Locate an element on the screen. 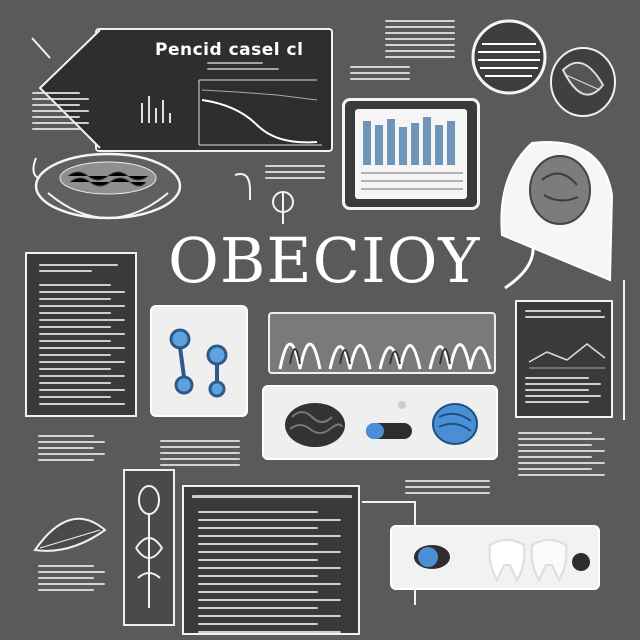  kidney-icon is located at coordinates (455, 424).